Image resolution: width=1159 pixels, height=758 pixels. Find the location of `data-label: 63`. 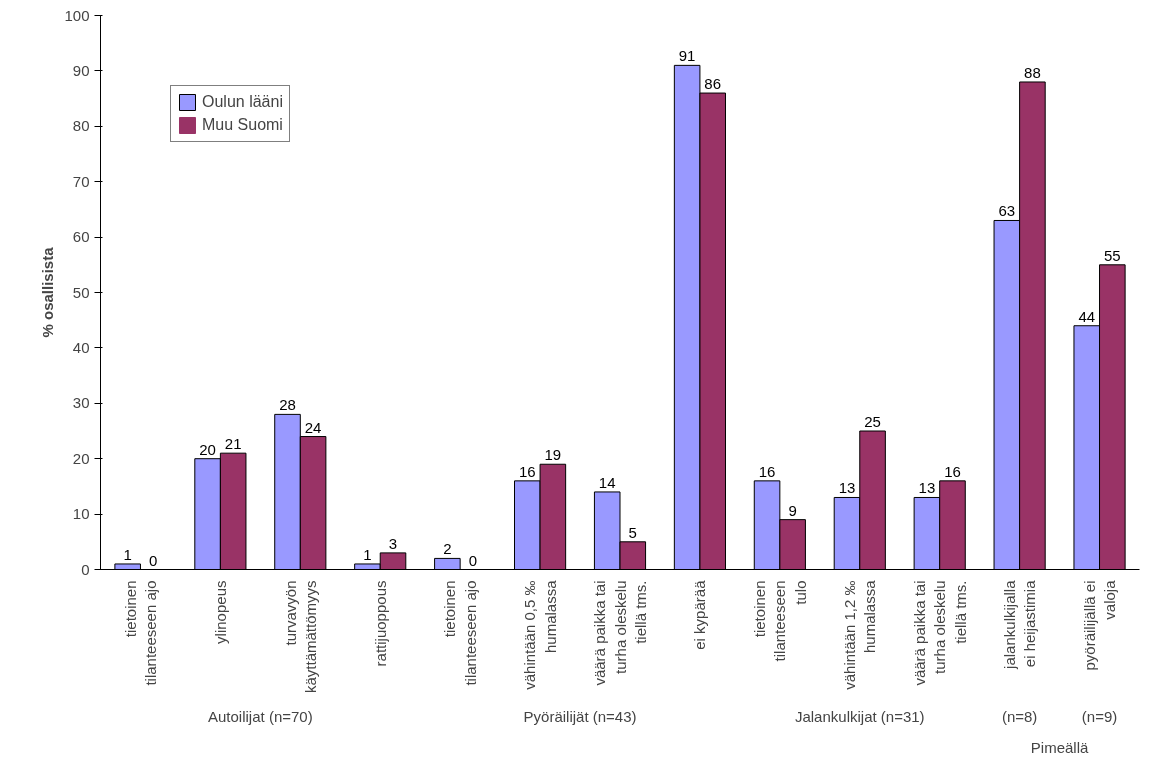

data-label: 63 is located at coordinates (1007, 211).